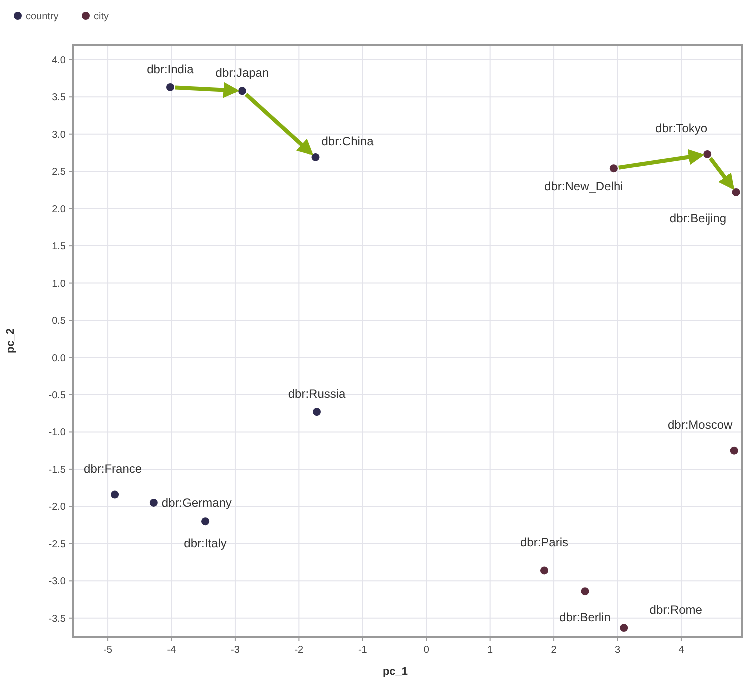 Image resolution: width=745 pixels, height=683 pixels. What do you see at coordinates (544, 543) in the screenshot?
I see `annotation: dbr:Paris` at bounding box center [544, 543].